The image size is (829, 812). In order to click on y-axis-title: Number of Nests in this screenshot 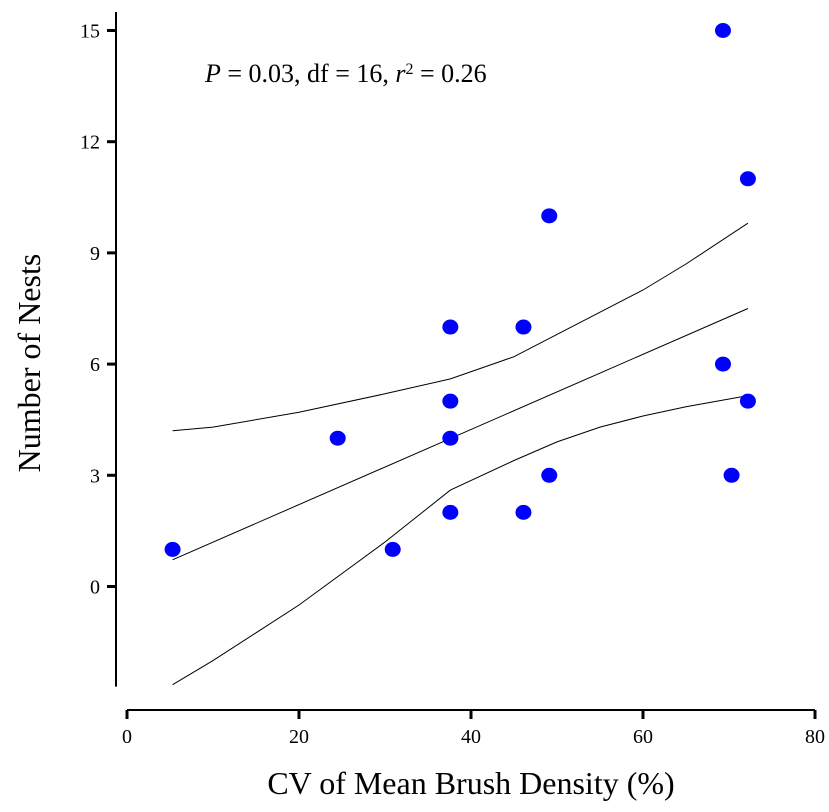, I will do `click(29, 363)`.